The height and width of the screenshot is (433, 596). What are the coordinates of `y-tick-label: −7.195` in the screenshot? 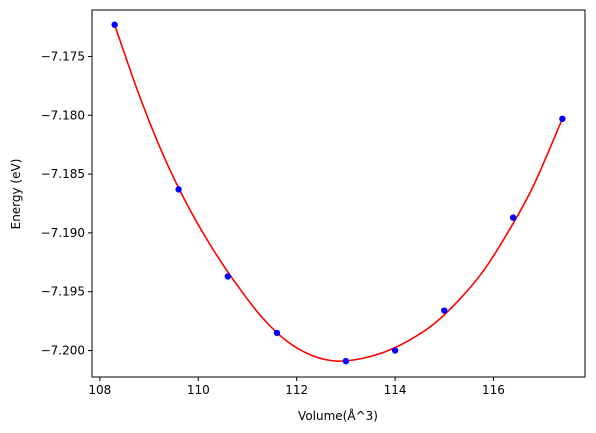 It's located at (63, 292).